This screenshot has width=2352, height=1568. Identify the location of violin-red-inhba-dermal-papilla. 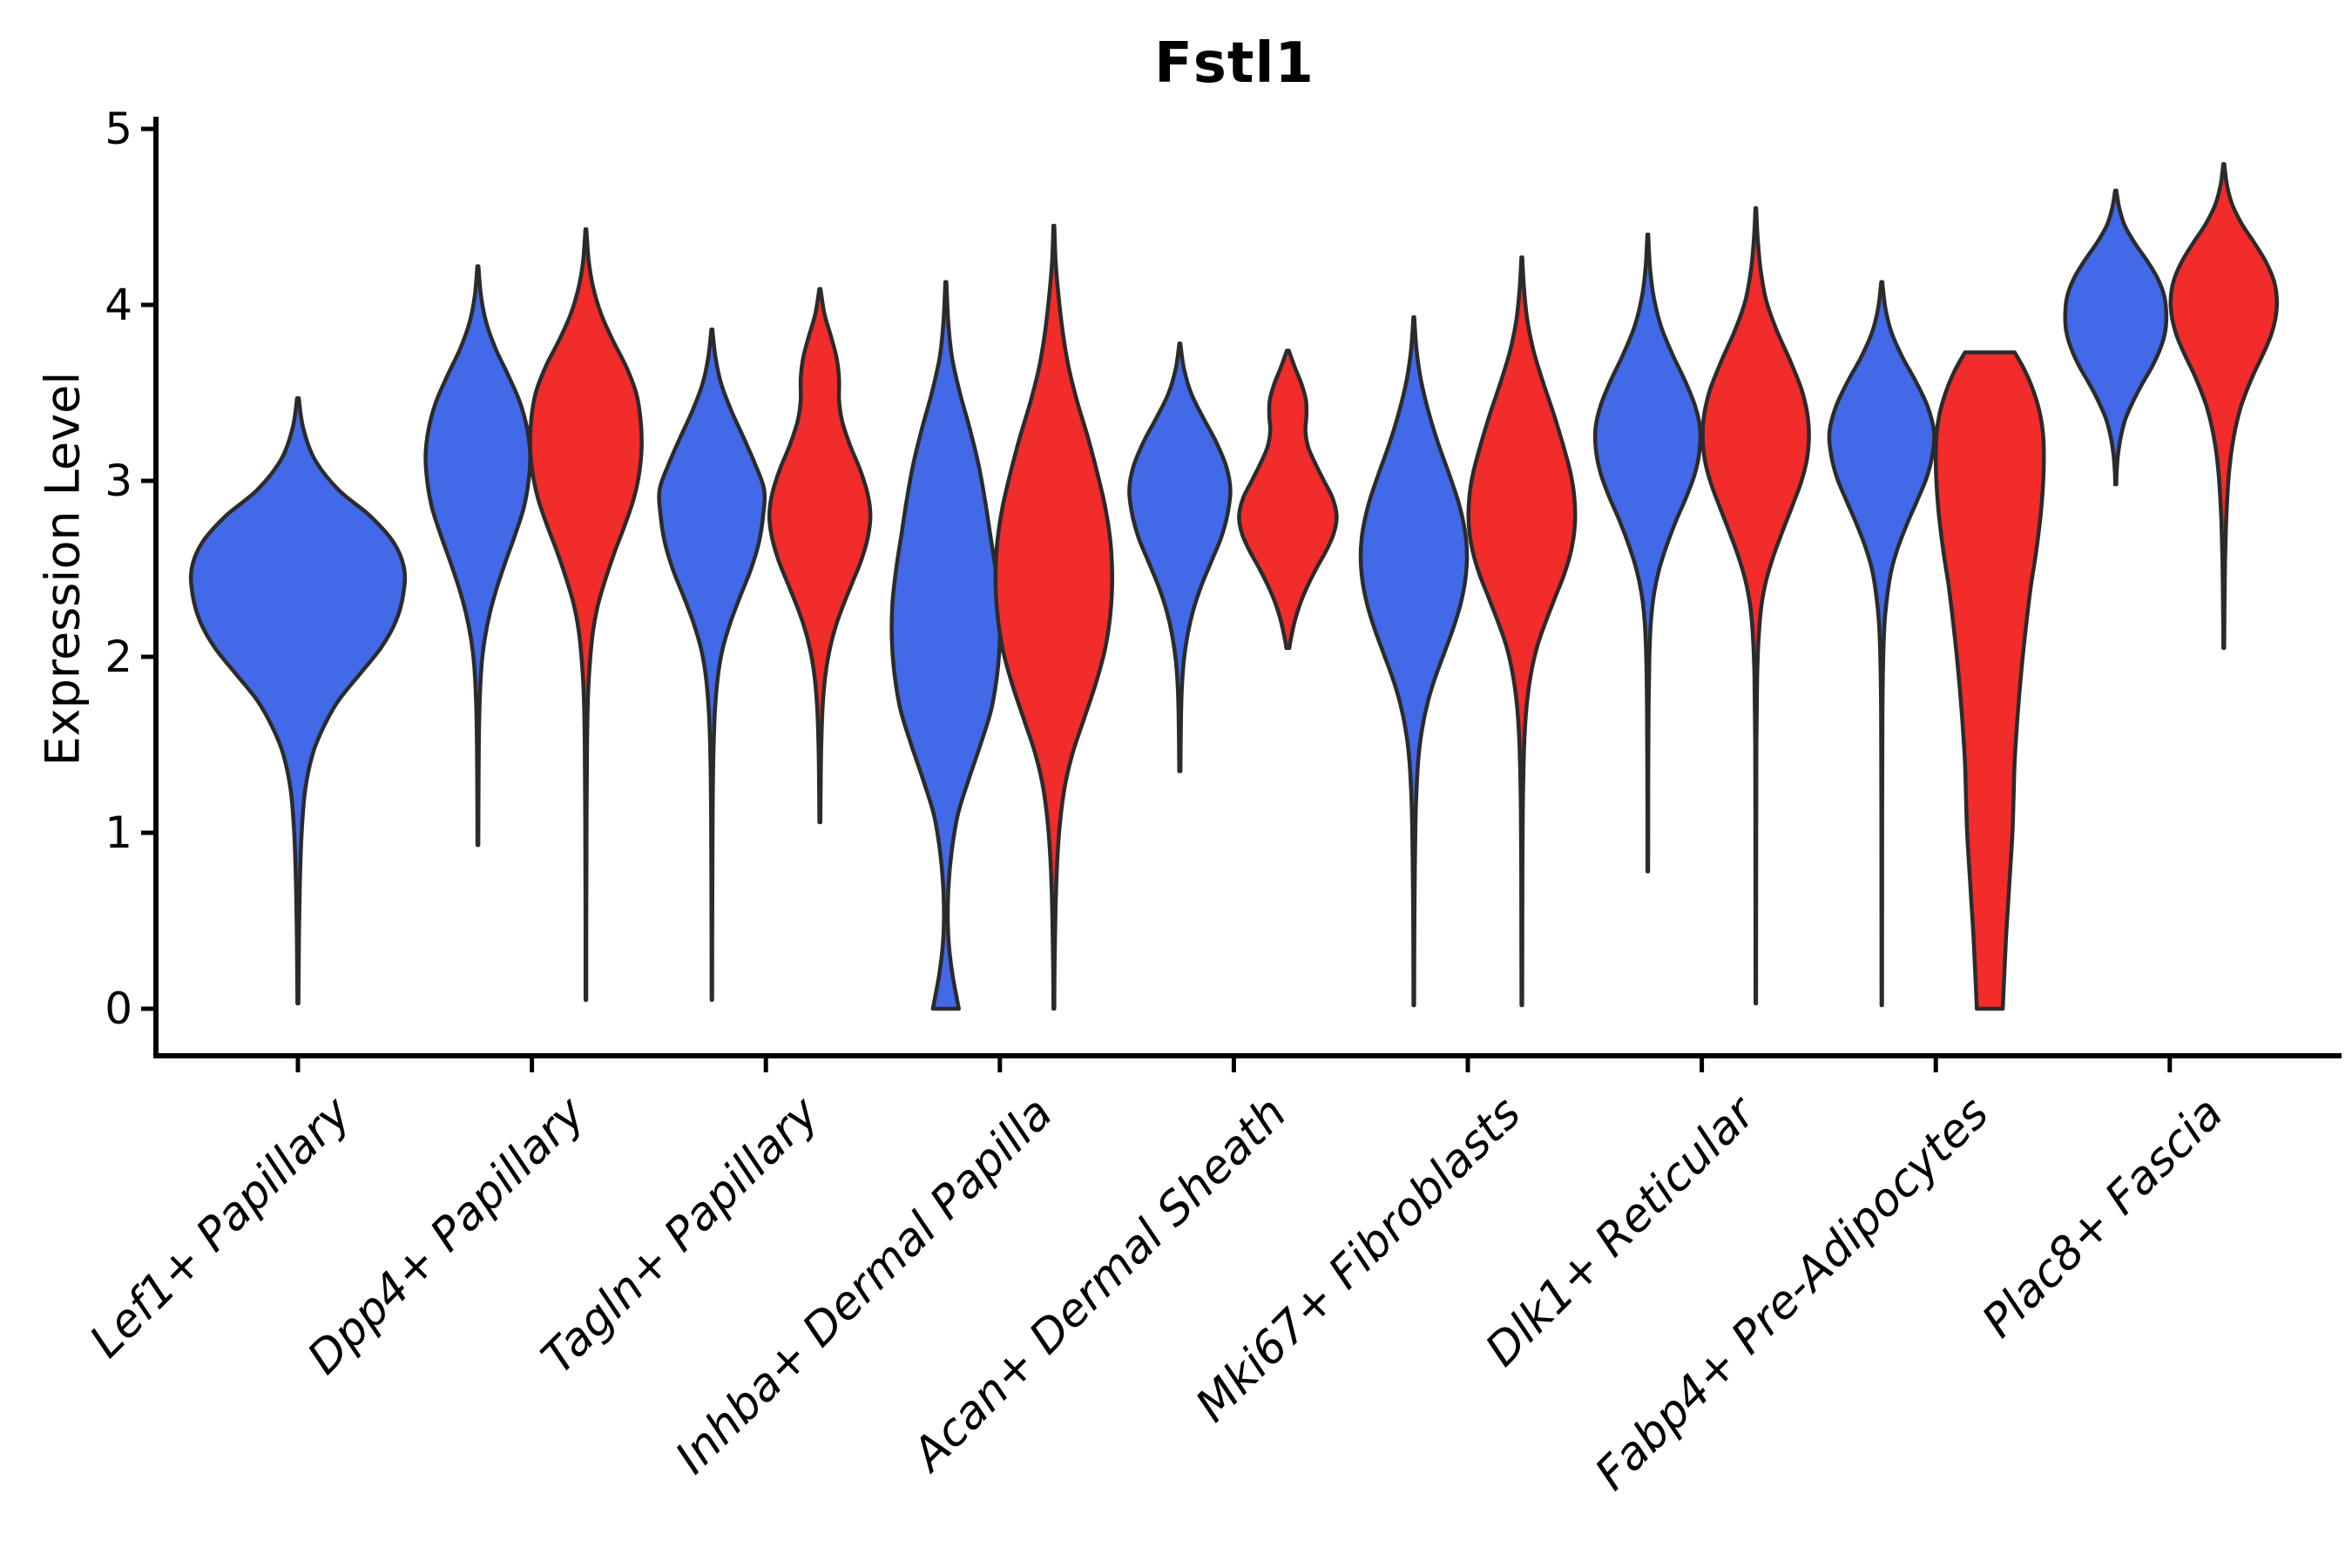
(1054, 617).